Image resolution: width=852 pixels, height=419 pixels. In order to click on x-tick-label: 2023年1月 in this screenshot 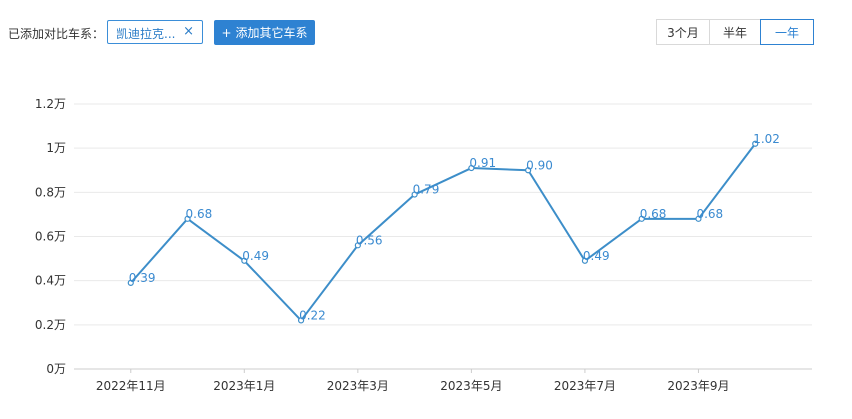, I will do `click(244, 386)`.